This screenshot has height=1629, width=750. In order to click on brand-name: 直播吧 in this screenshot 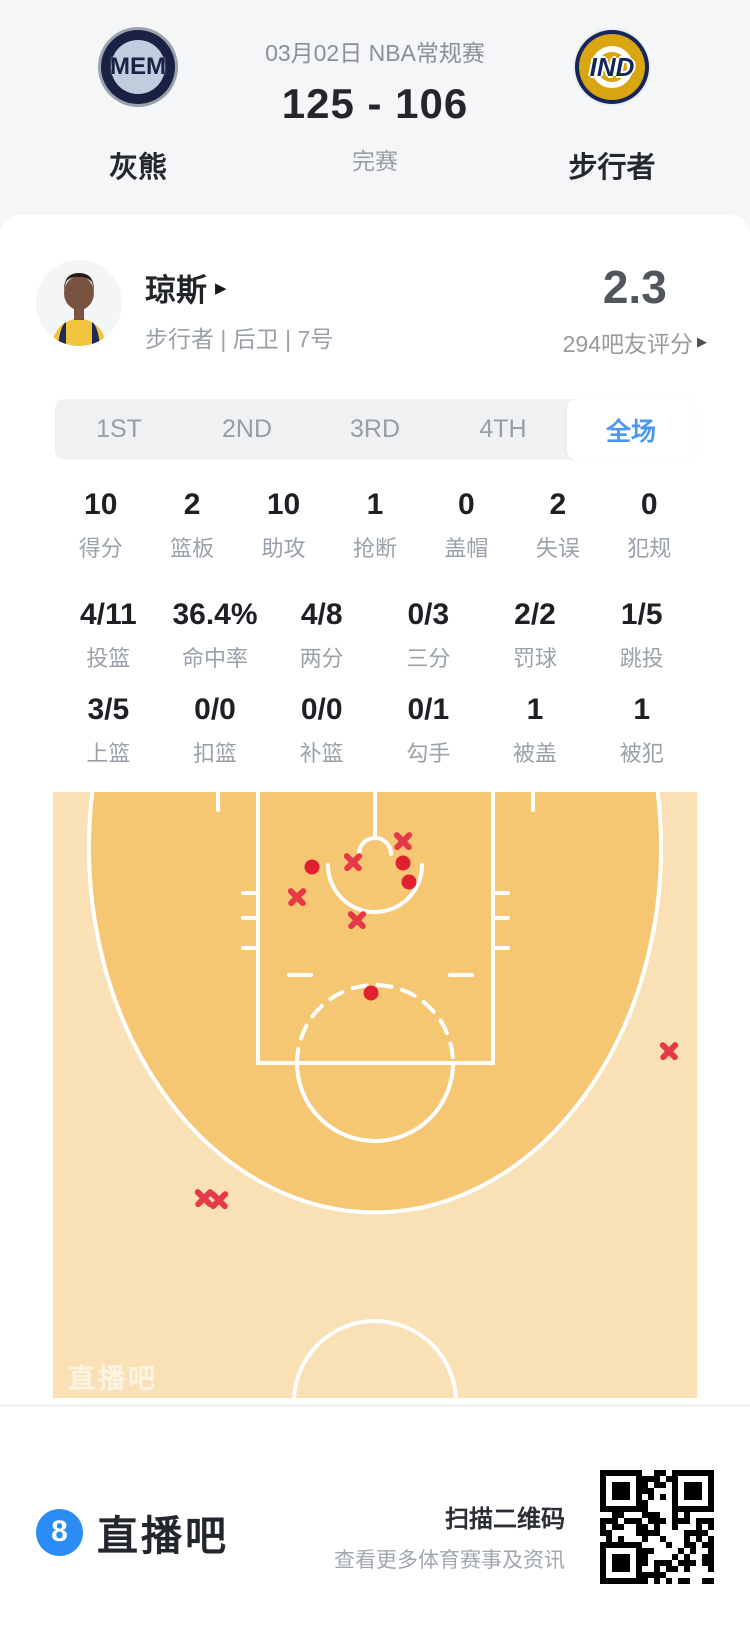, I will do `click(163, 1536)`.